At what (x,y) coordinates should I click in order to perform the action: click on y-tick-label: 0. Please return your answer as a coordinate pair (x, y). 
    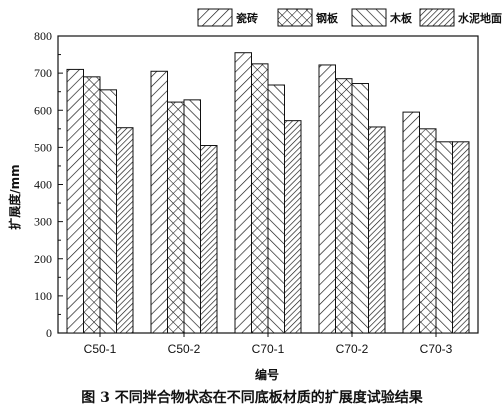
    Looking at the image, I should click on (49, 333).